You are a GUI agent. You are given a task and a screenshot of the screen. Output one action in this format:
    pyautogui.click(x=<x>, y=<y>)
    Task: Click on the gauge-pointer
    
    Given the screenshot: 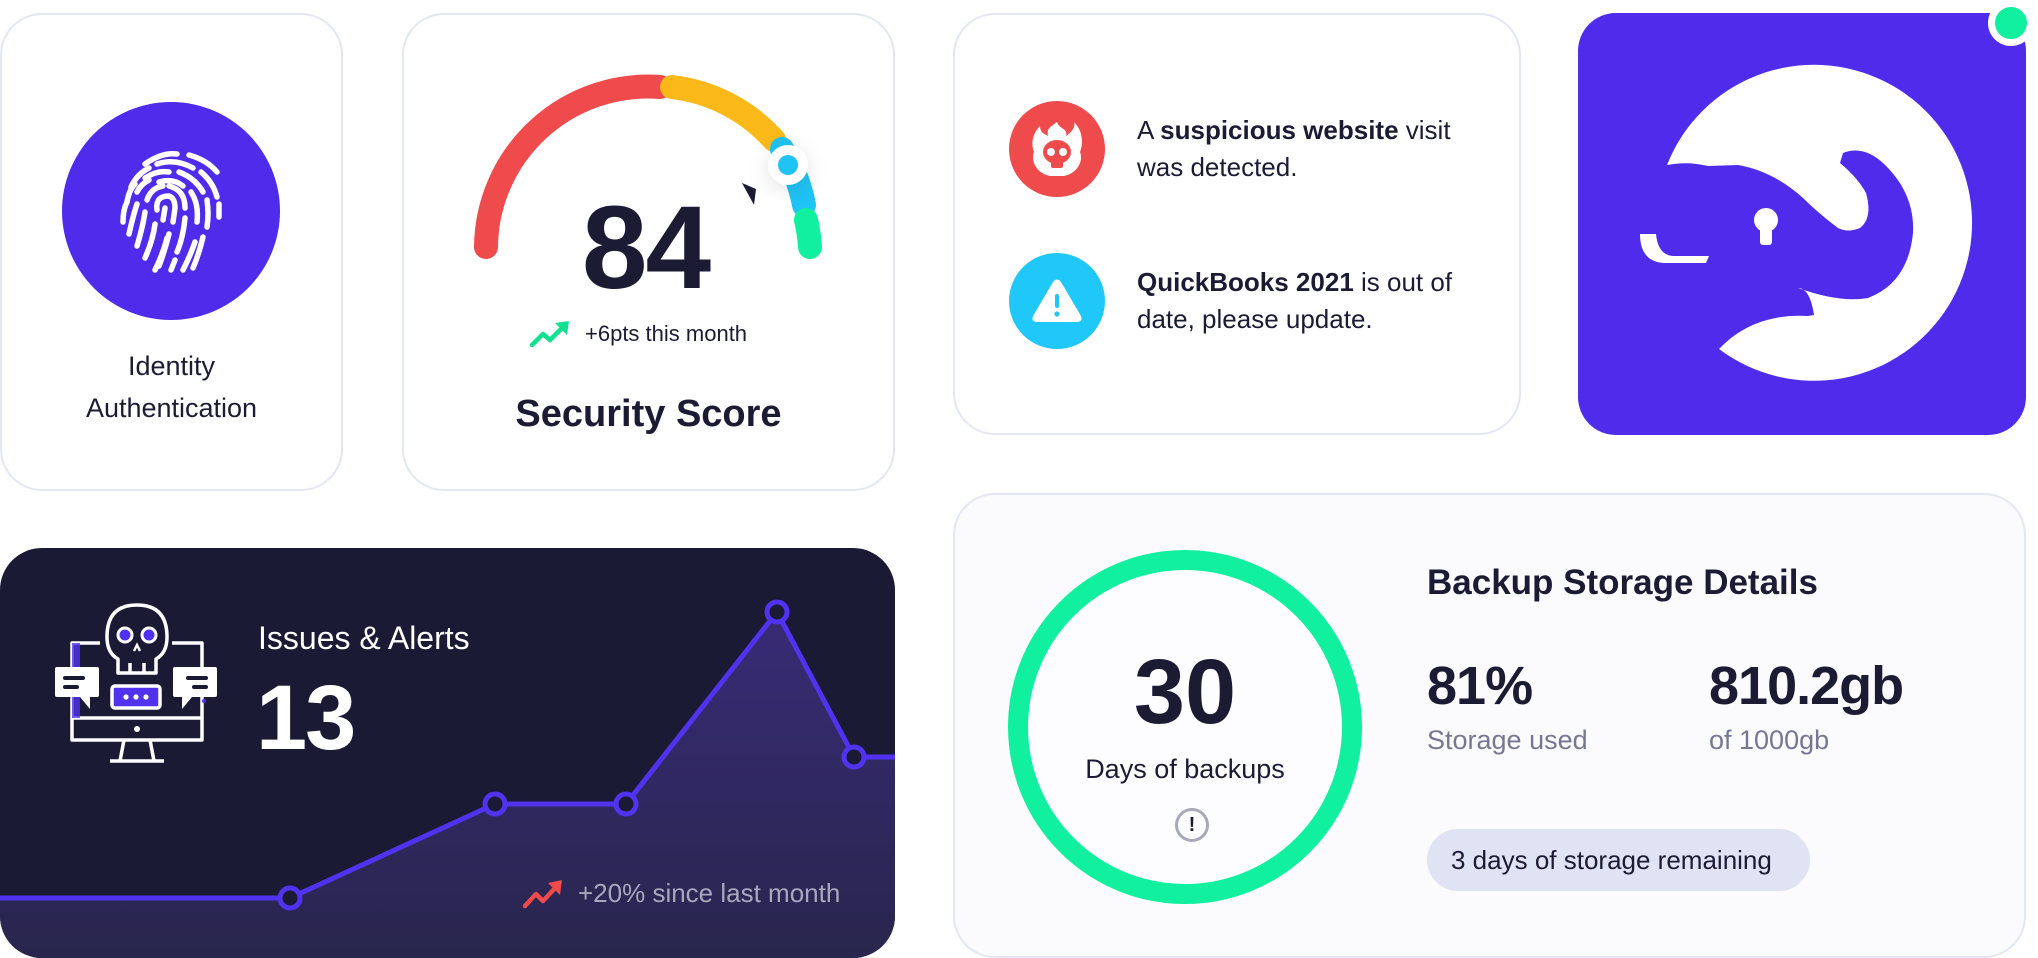 What is the action you would take?
    pyautogui.click(x=749, y=194)
    